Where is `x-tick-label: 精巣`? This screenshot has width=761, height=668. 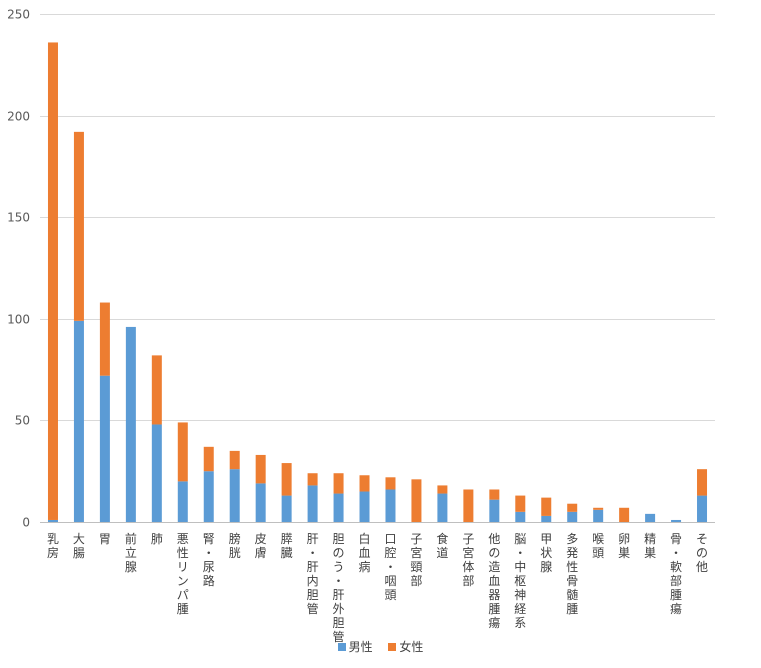
x-tick-label: 精巣 is located at coordinates (650, 546).